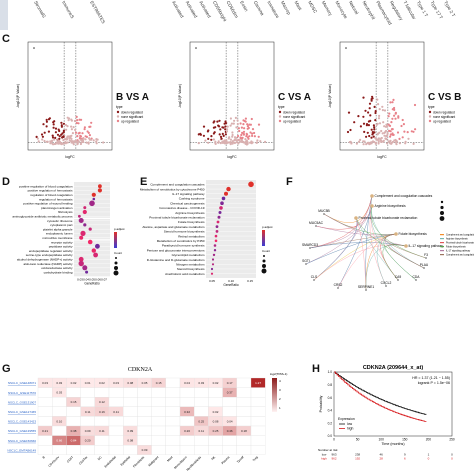 This screenshot has height=474, width=474. What do you see at coordinates (382, 440) in the screenshot?
I see `km-xtick: 100` at bounding box center [382, 440].